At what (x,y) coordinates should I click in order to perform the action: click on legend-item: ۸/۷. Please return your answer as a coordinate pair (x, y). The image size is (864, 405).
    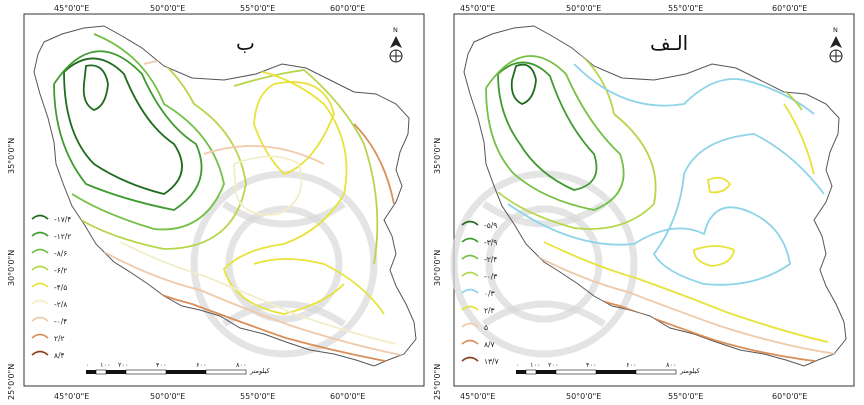
    Looking at the image, I should click on (478, 344).